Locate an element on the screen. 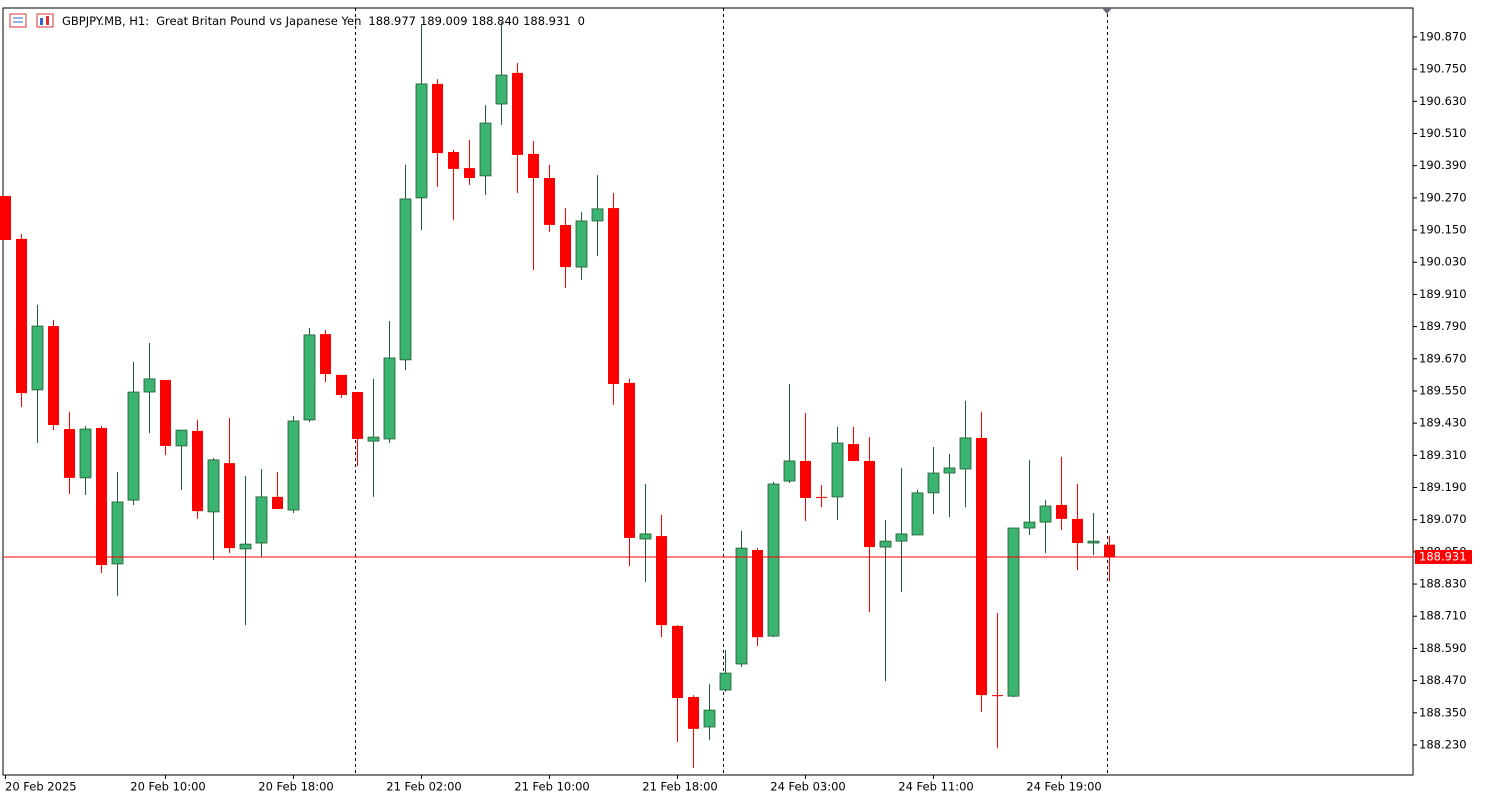 This screenshot has height=798, width=1485. shift-marker is located at coordinates (1107, 11).